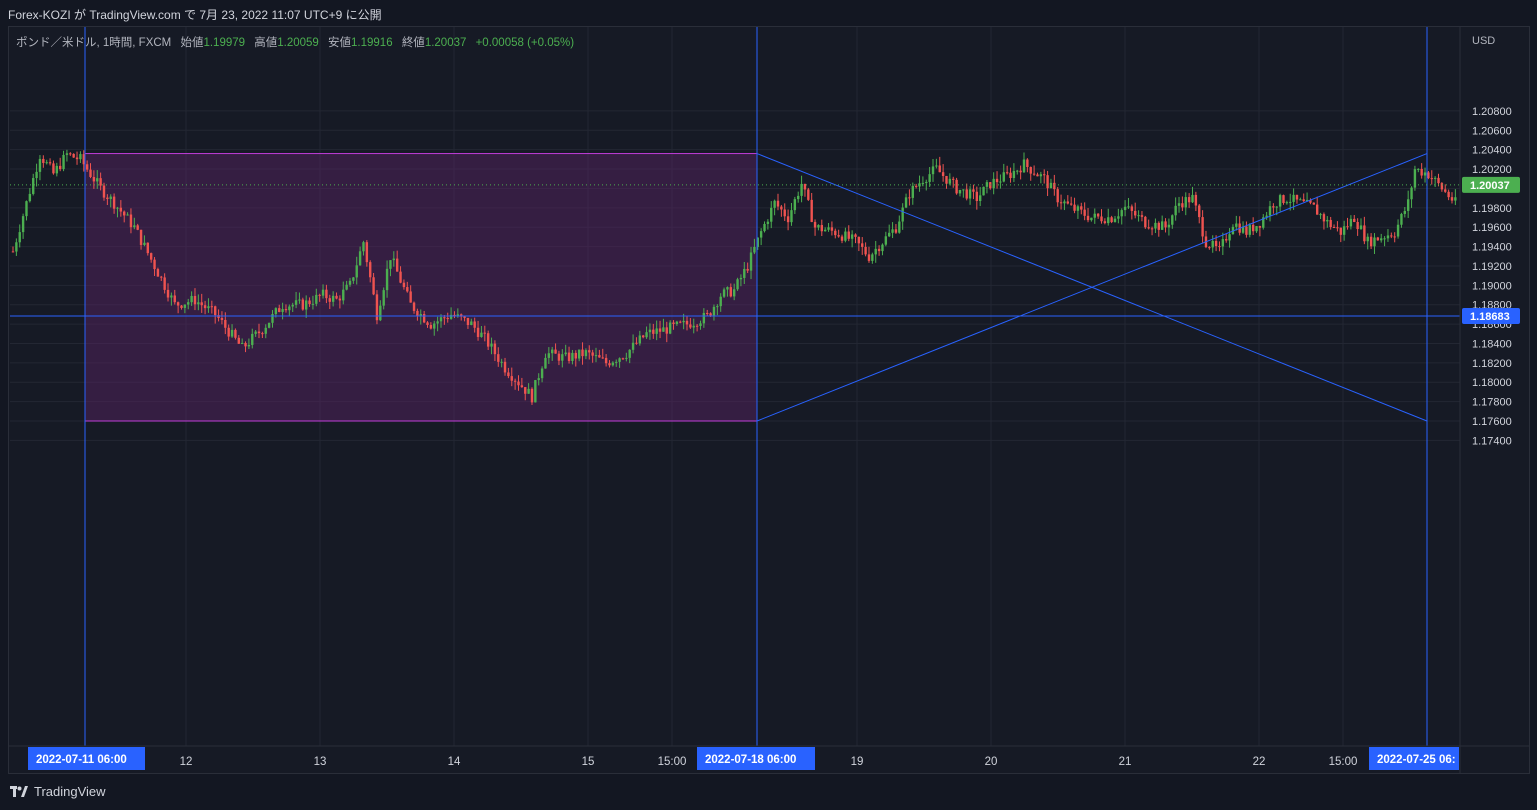 This screenshot has width=1537, height=810. I want to click on brand-name: TradingView, so click(70, 791).